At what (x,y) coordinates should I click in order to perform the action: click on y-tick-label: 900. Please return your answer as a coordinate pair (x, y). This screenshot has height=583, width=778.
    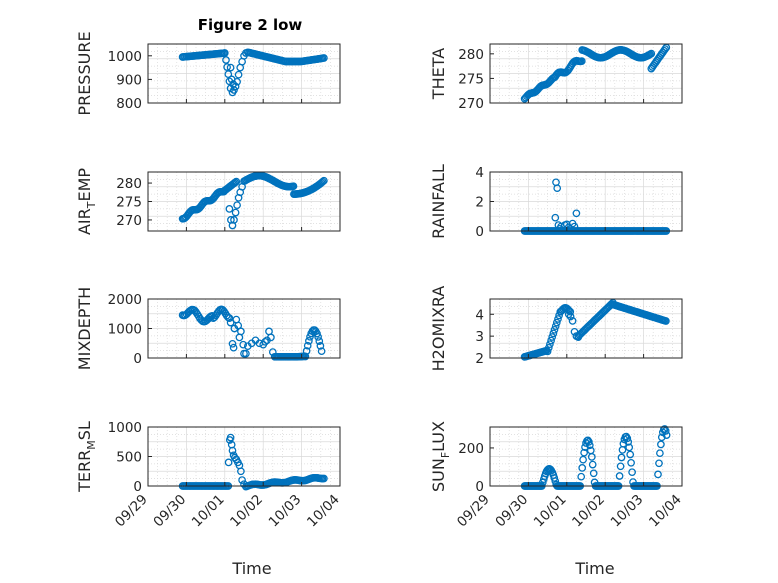
    Looking at the image, I should click on (129, 80).